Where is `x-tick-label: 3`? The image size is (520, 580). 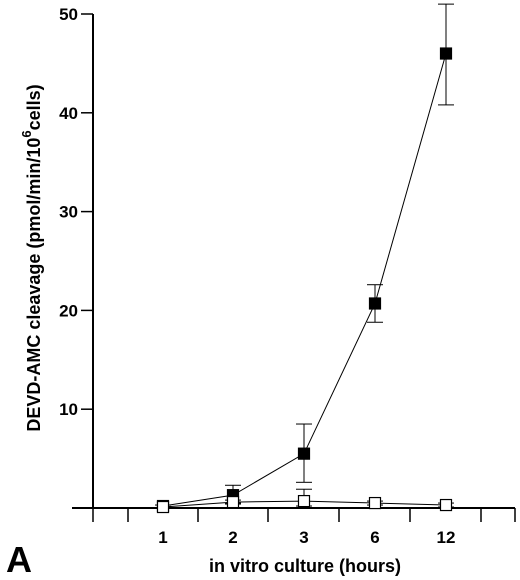
x-tick-label: 3 is located at coordinates (303, 537).